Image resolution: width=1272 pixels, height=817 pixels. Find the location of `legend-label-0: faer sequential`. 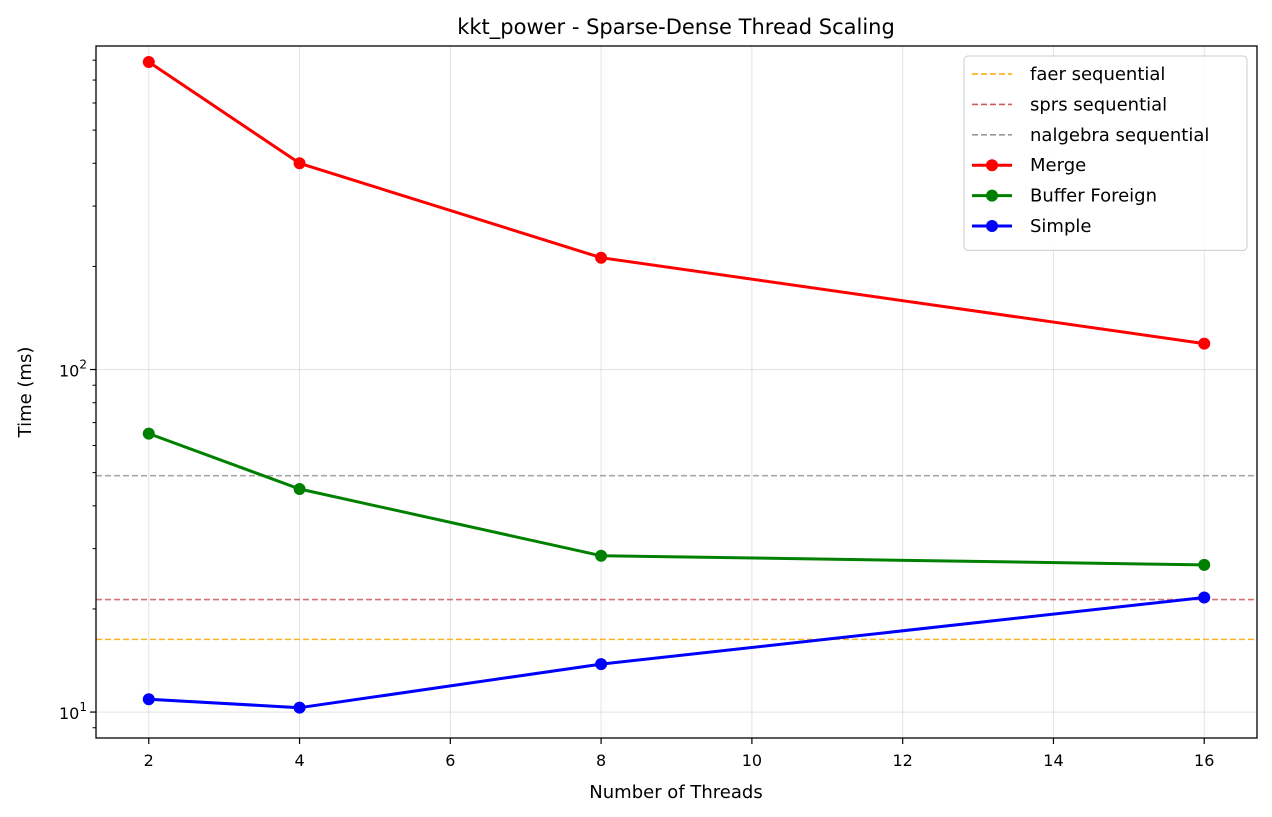

legend-label-0: faer sequential is located at coordinates (1097, 74).